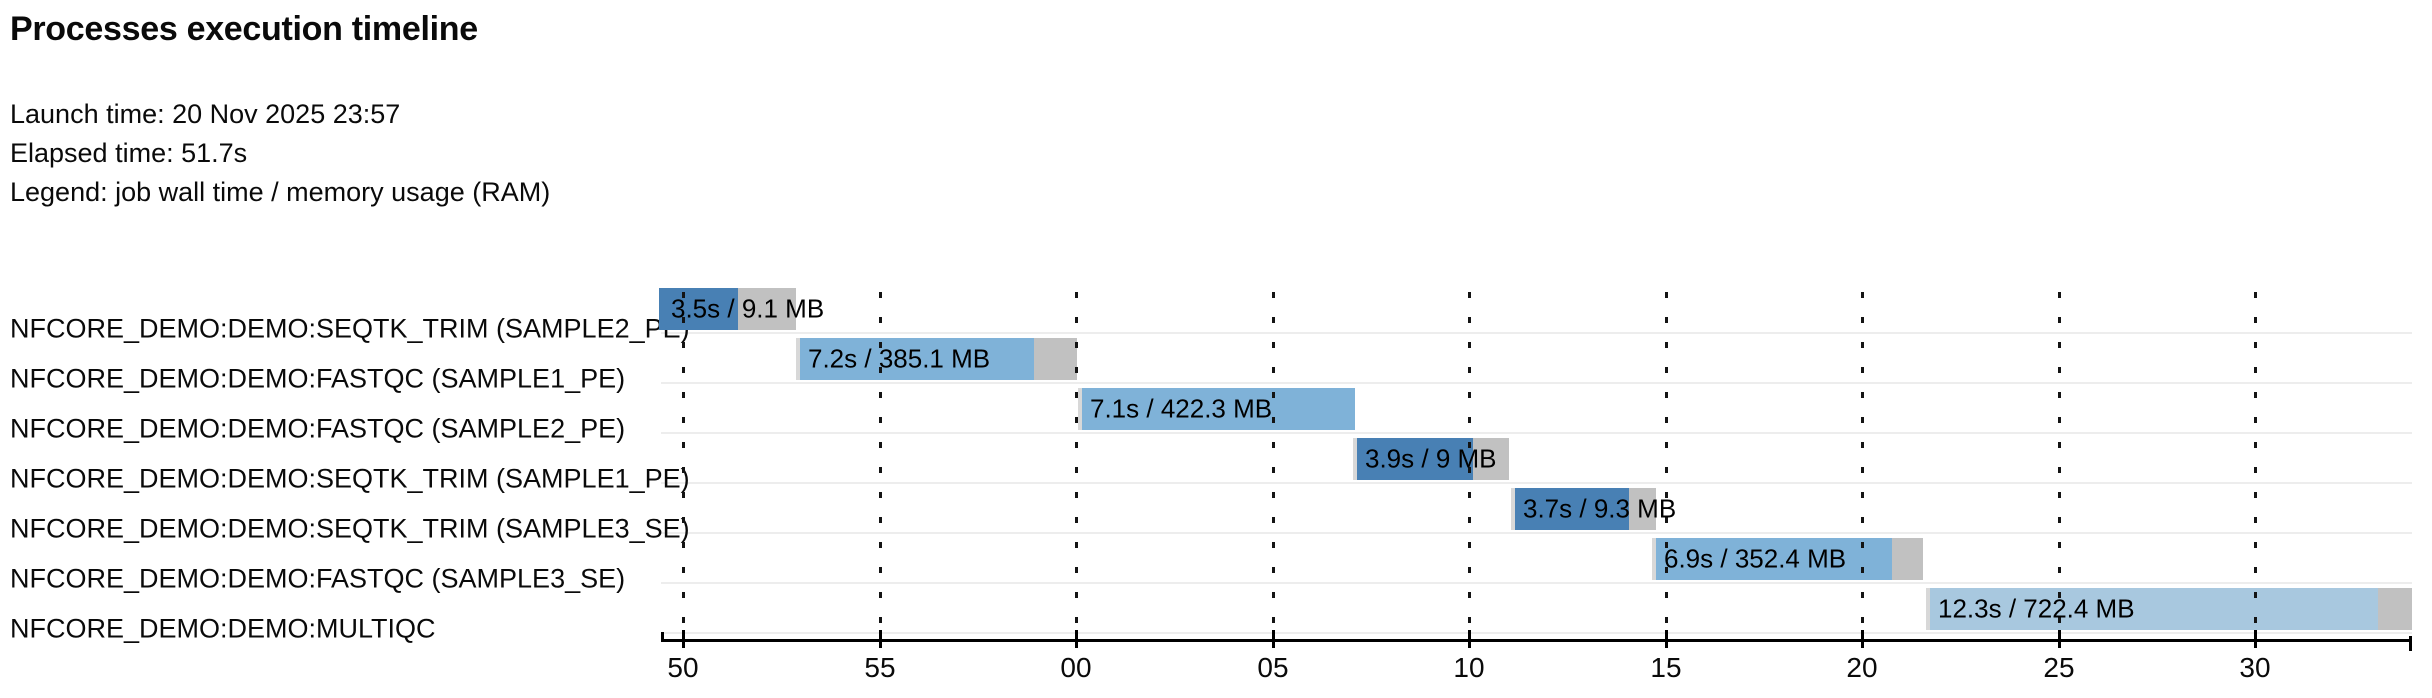  I want to click on axis-tick-label: 50, so click(683, 667).